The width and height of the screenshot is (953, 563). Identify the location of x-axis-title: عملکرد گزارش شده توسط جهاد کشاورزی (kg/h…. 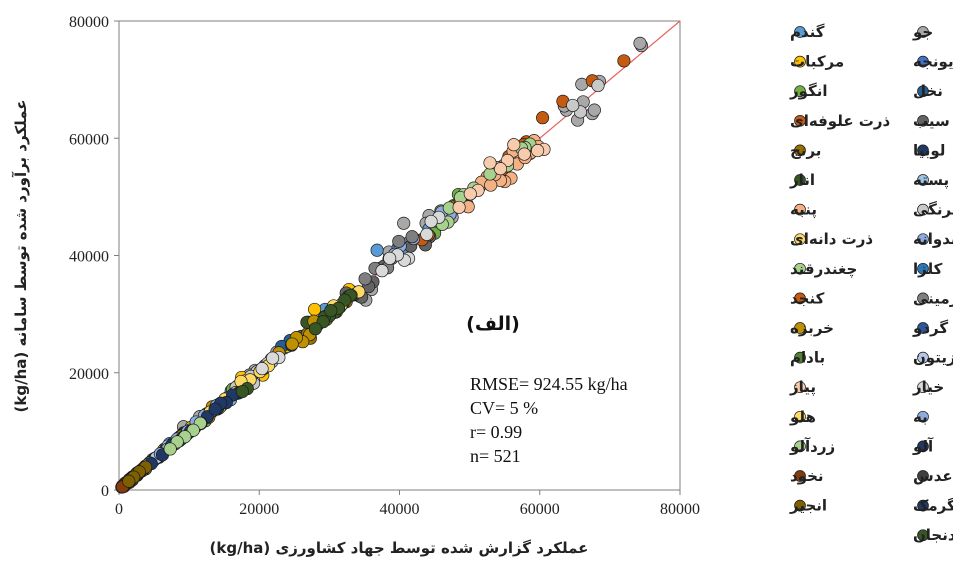
(399, 548).